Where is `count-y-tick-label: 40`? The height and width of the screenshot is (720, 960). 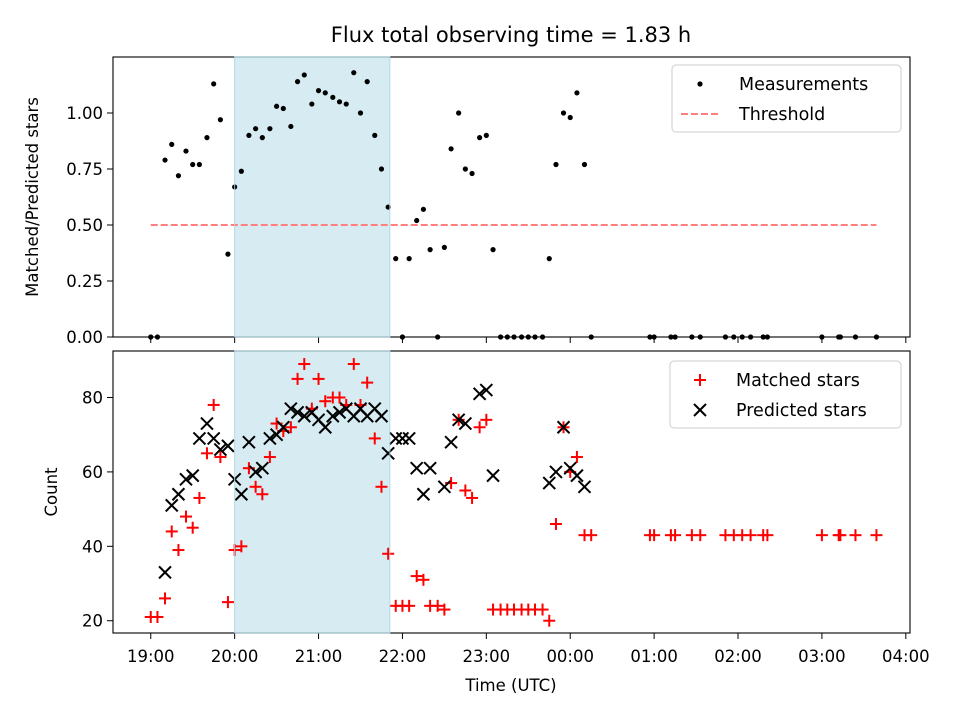
count-y-tick-label: 40 is located at coordinates (92, 546).